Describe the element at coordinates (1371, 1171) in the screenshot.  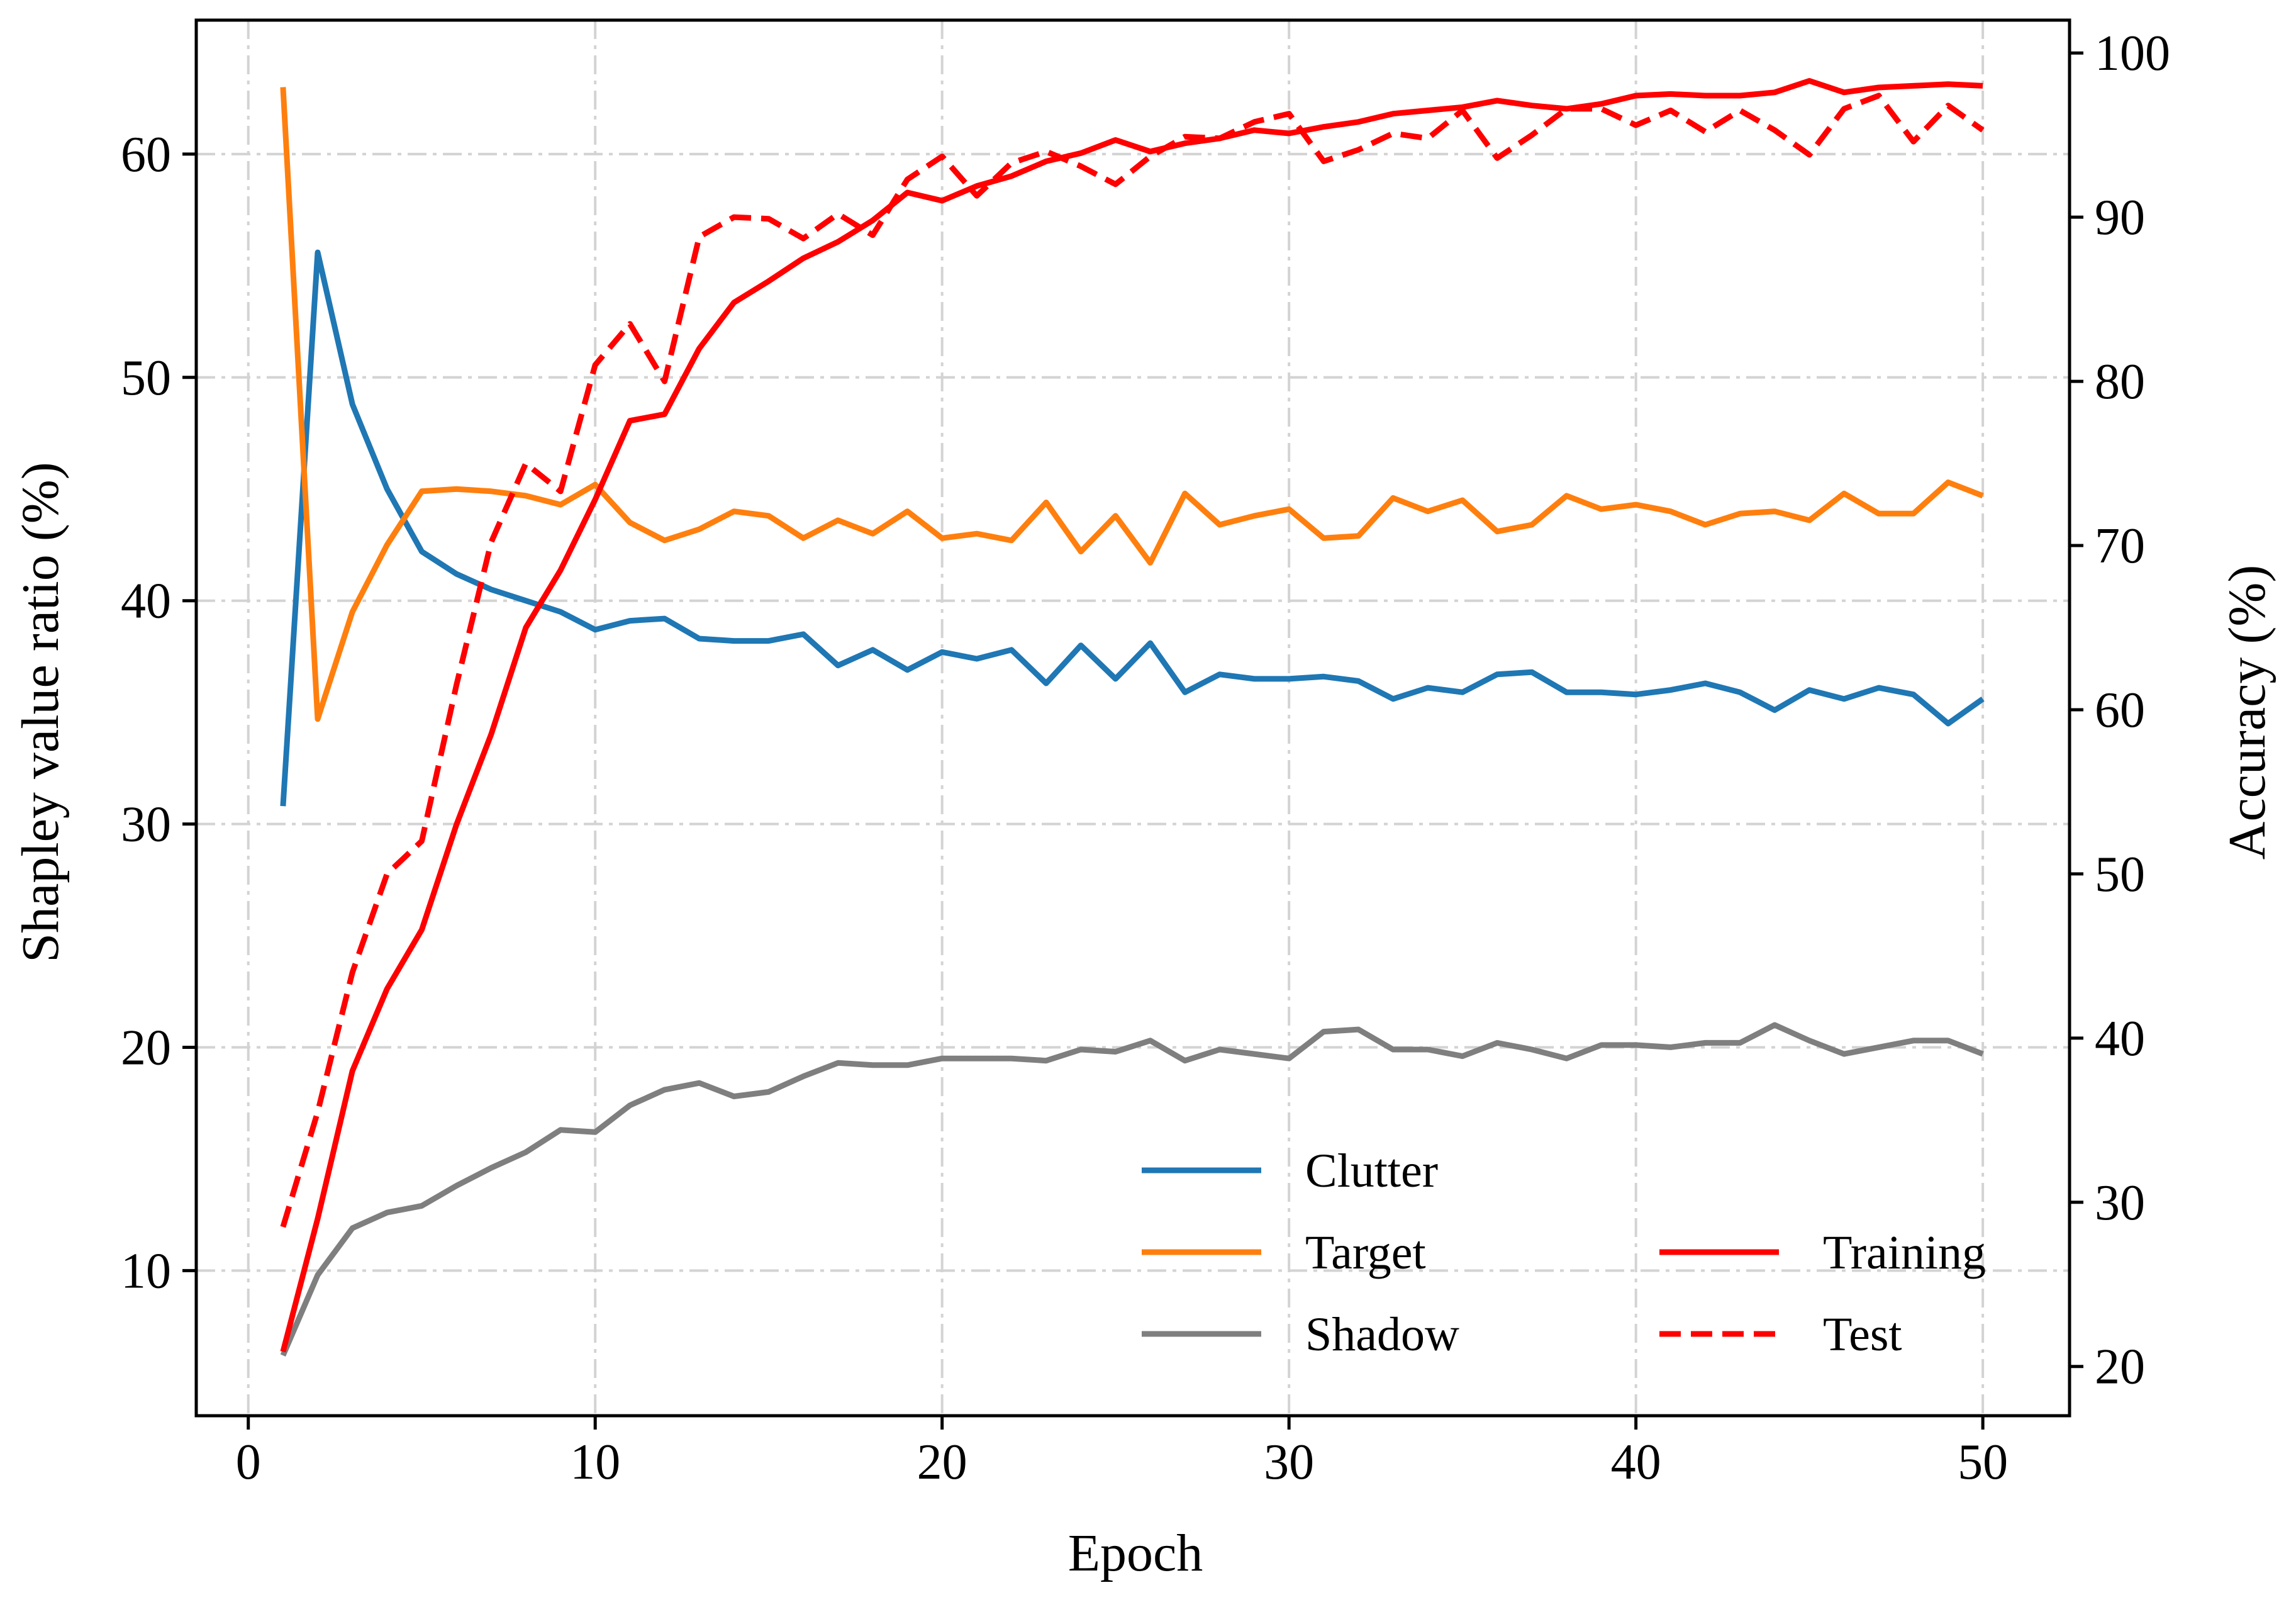
I see `legend-label: Clutter` at that location.